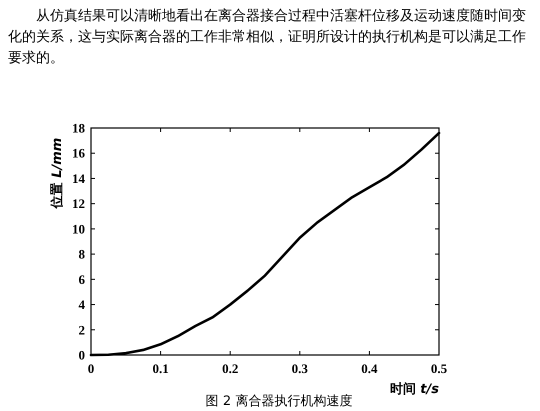 This screenshot has height=411, width=540. Describe the element at coordinates (160, 368) in the screenshot. I see `x-tick-label: 0.1` at that location.